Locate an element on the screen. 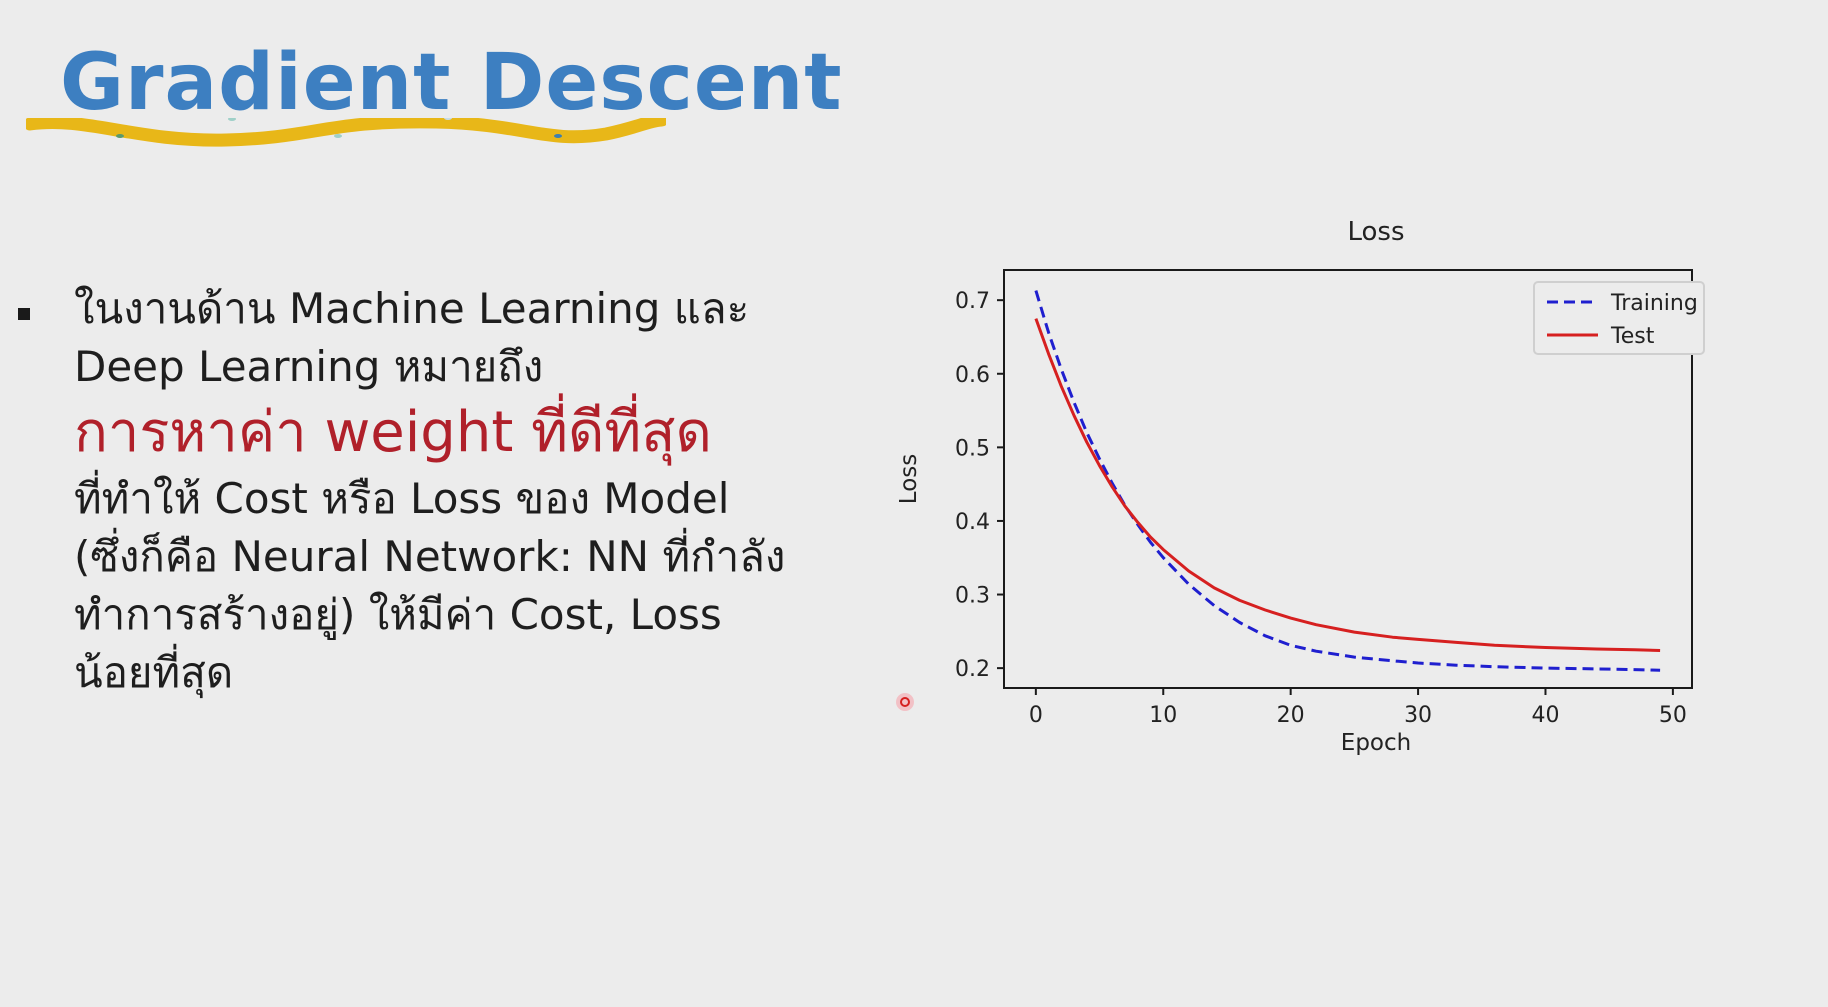 Image resolution: width=1828 pixels, height=1007 pixels. x-tick-label: 20 is located at coordinates (1291, 715).